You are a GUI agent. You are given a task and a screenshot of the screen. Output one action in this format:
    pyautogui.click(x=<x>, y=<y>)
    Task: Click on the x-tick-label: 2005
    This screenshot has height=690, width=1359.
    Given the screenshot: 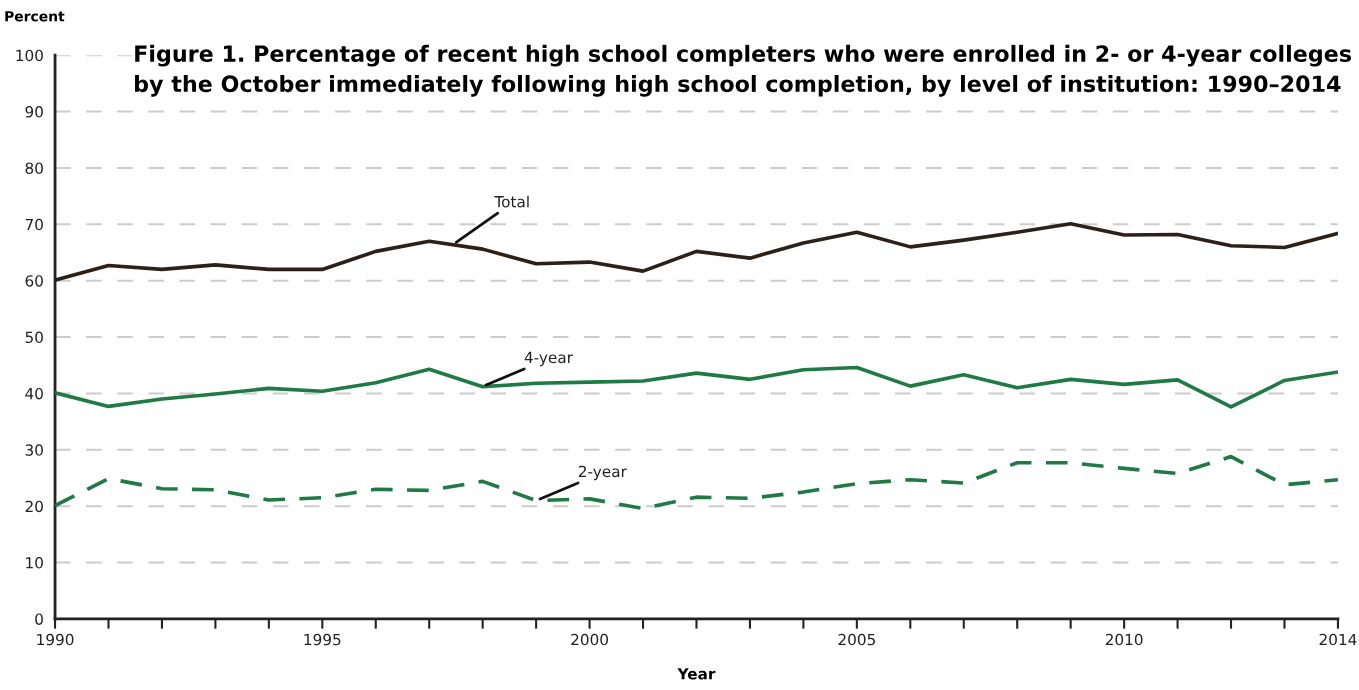 What is the action you would take?
    pyautogui.click(x=856, y=639)
    